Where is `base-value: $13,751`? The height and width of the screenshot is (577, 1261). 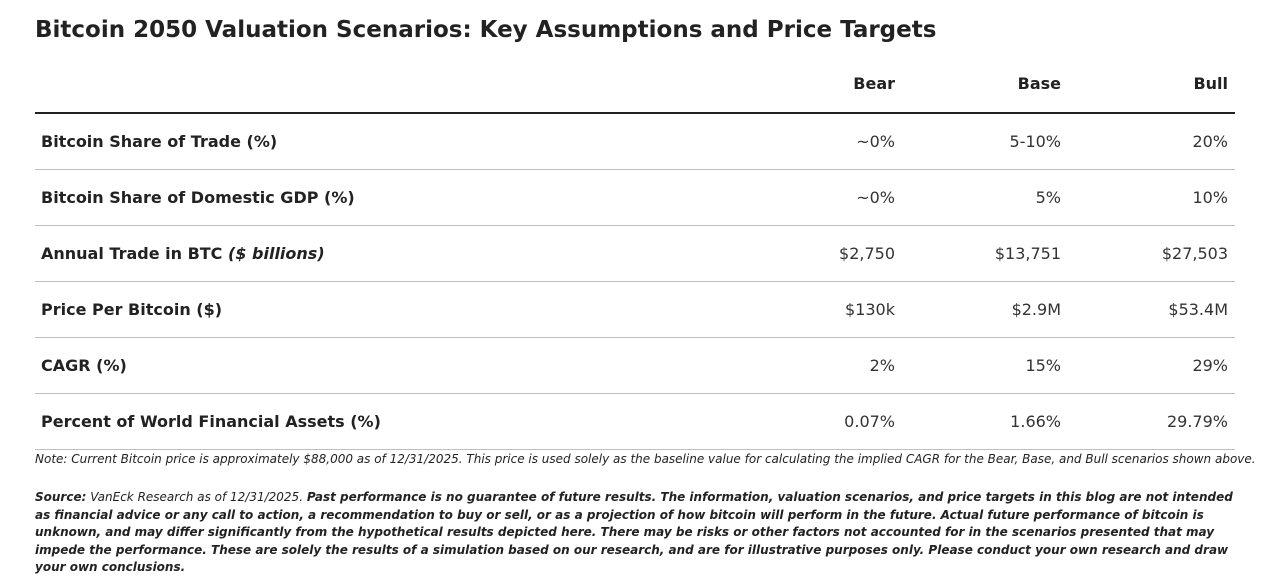 base-value: $13,751 is located at coordinates (1027, 253).